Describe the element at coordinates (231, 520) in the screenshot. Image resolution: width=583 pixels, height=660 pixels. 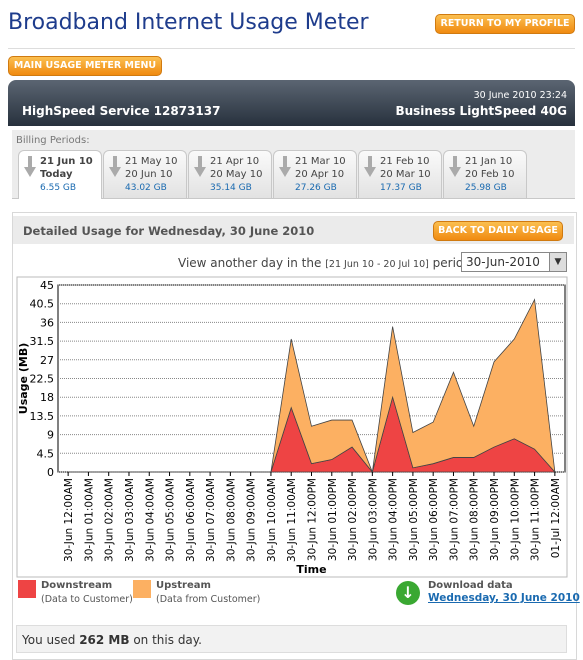
I see `x-tick-label: 30-Jun 08:00AM` at that location.